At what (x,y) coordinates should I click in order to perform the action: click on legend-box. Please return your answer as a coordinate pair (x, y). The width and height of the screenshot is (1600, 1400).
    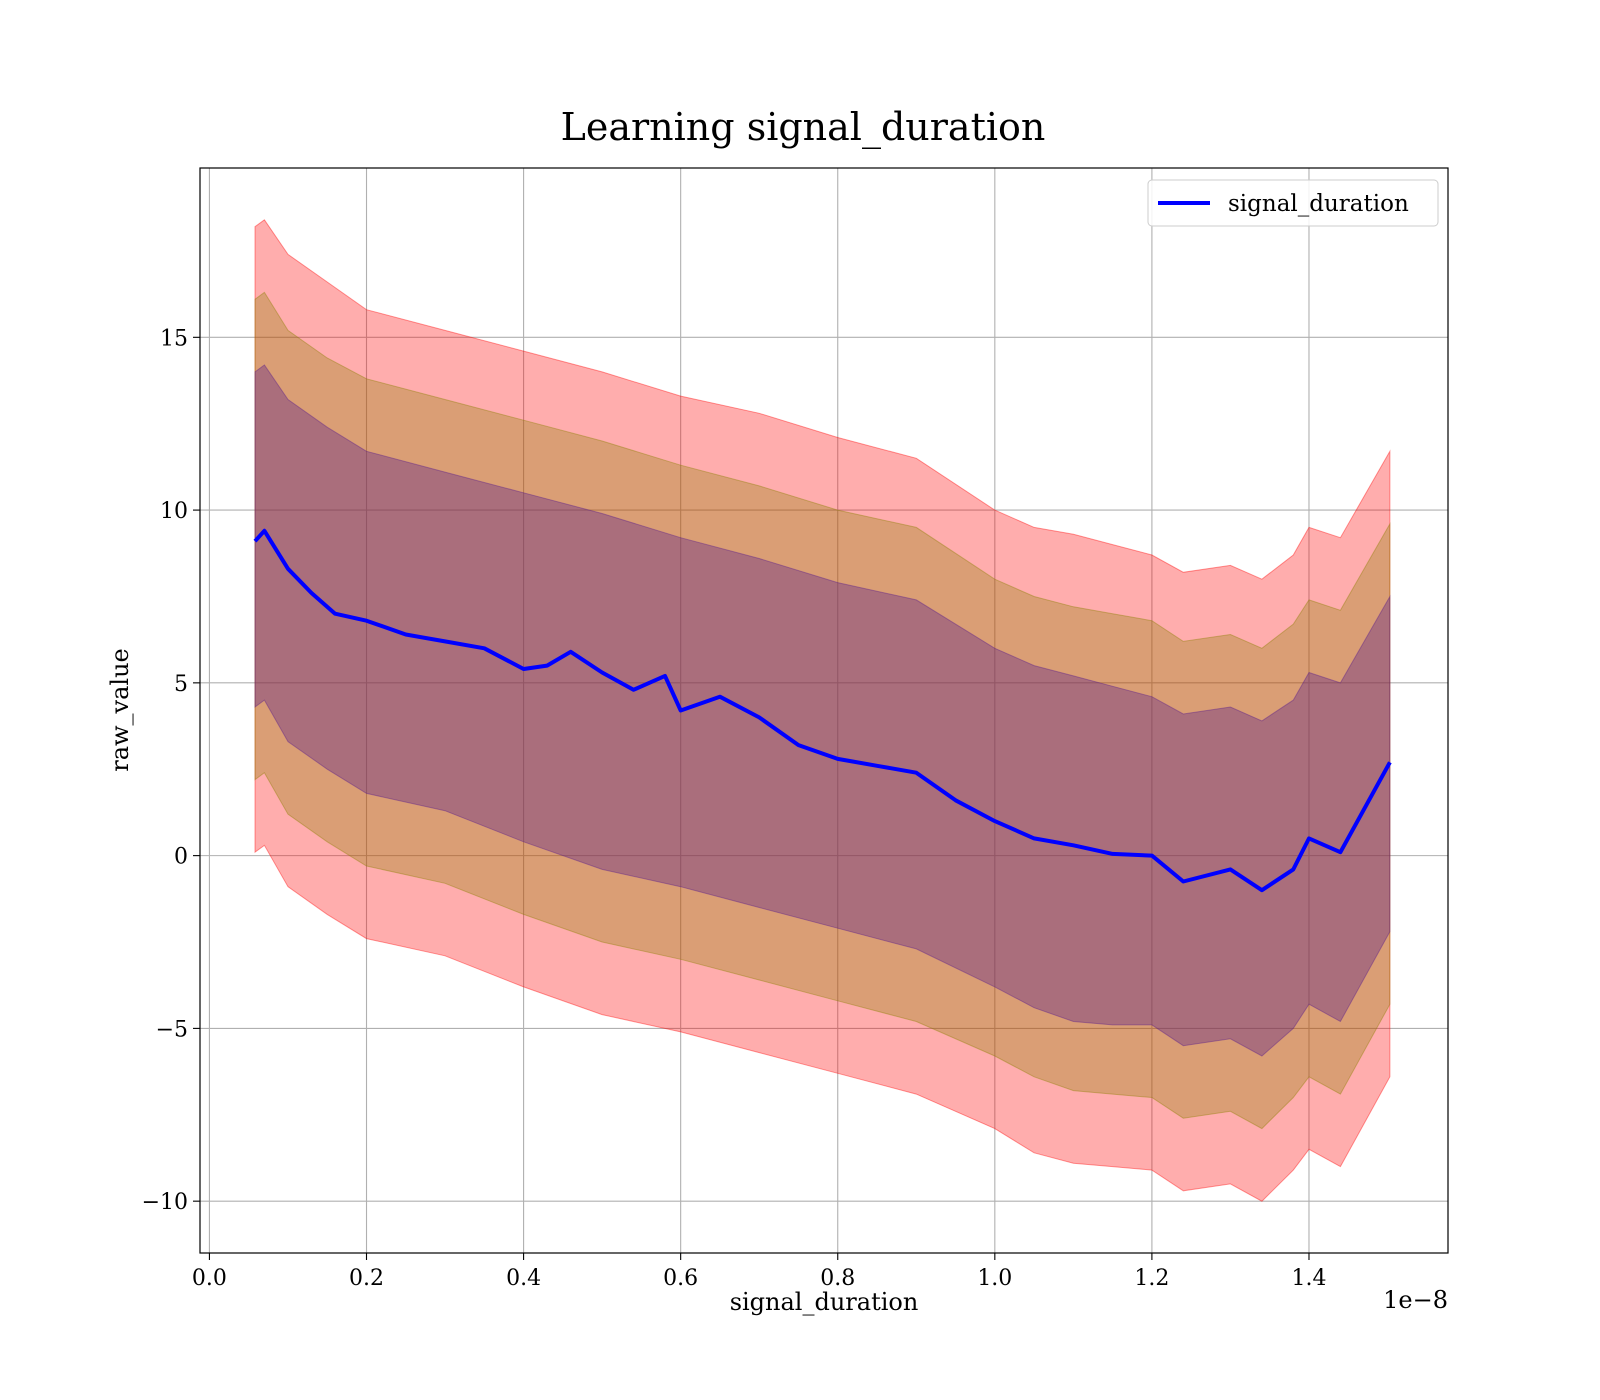
    Looking at the image, I should click on (1293, 203).